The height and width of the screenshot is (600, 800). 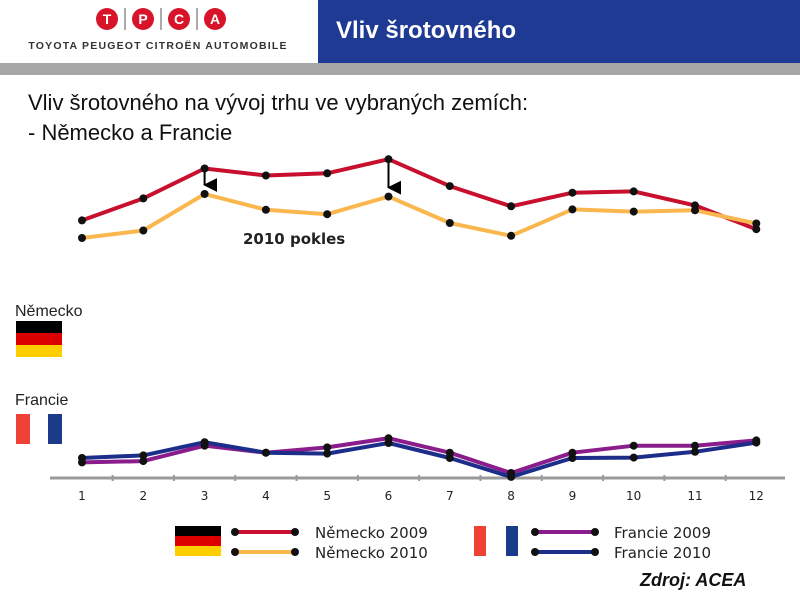 I want to click on group-label-germany: Německo, so click(x=49, y=311).